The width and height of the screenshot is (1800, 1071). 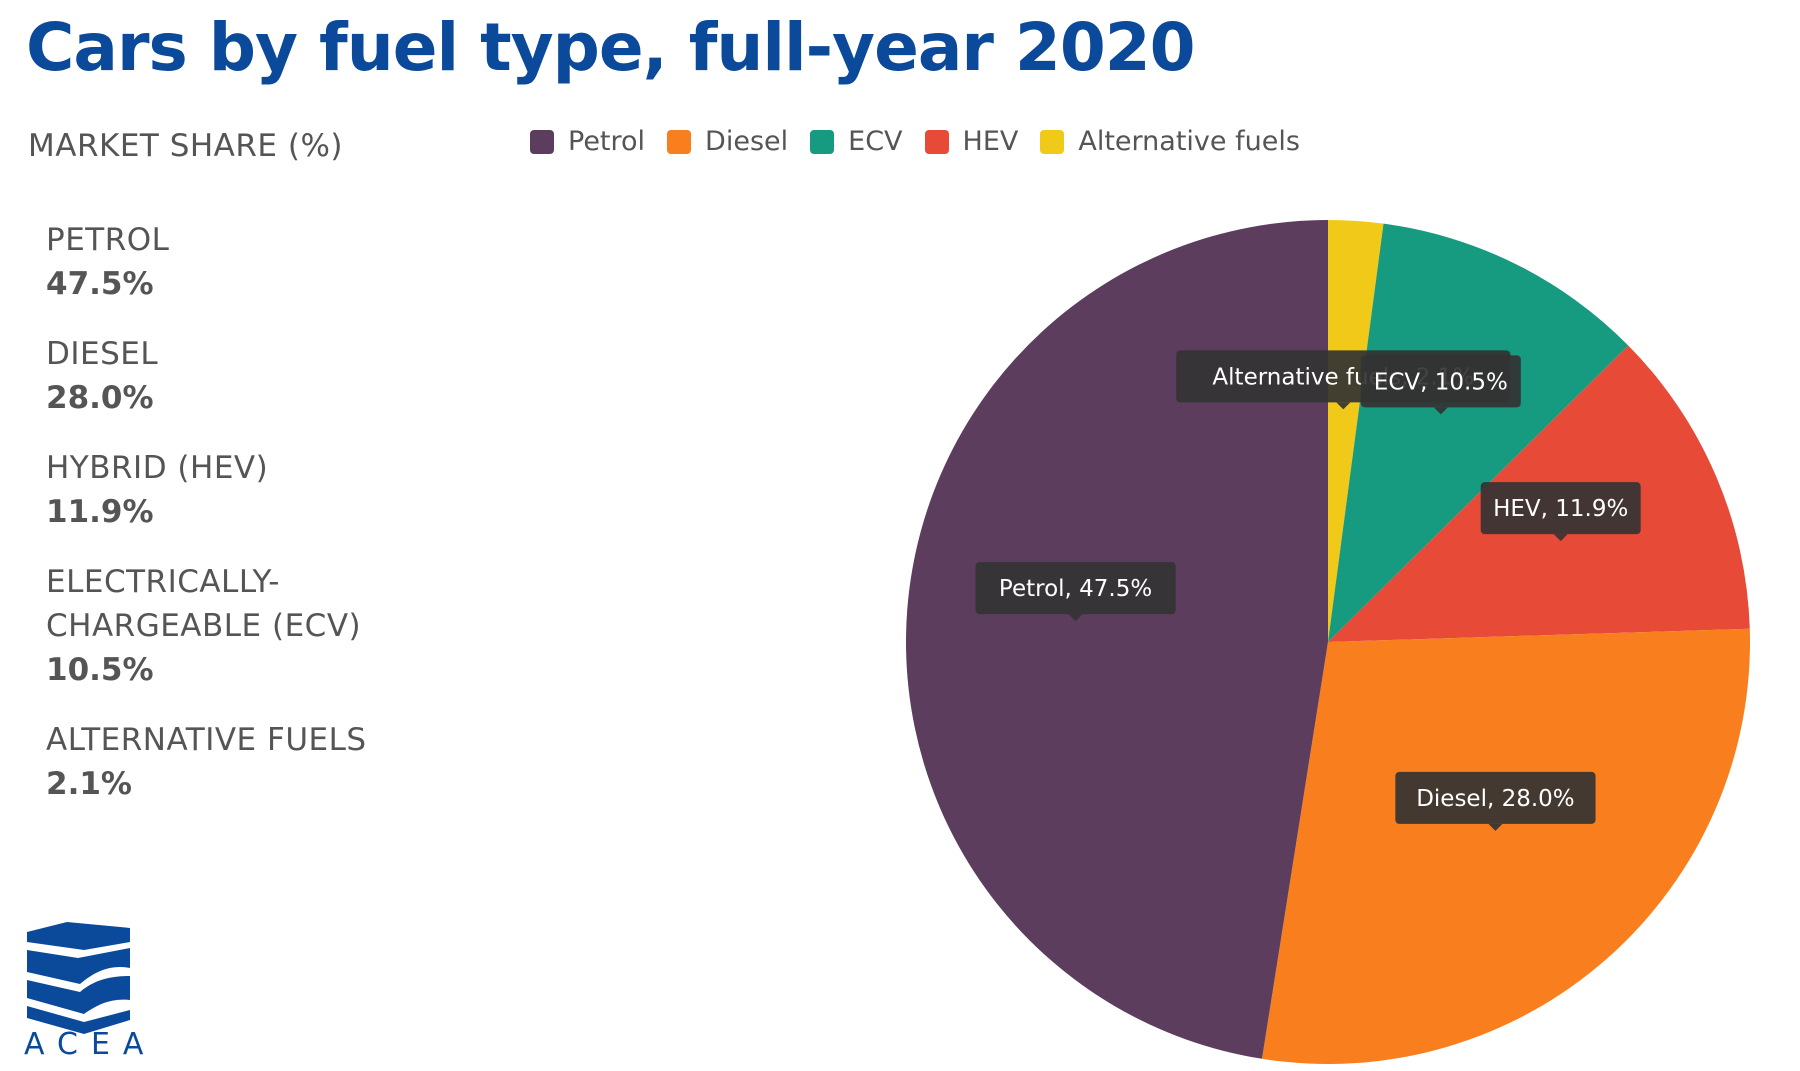 What do you see at coordinates (1560, 509) in the screenshot?
I see `pie-label-text-hev: HEV, 11.9%` at bounding box center [1560, 509].